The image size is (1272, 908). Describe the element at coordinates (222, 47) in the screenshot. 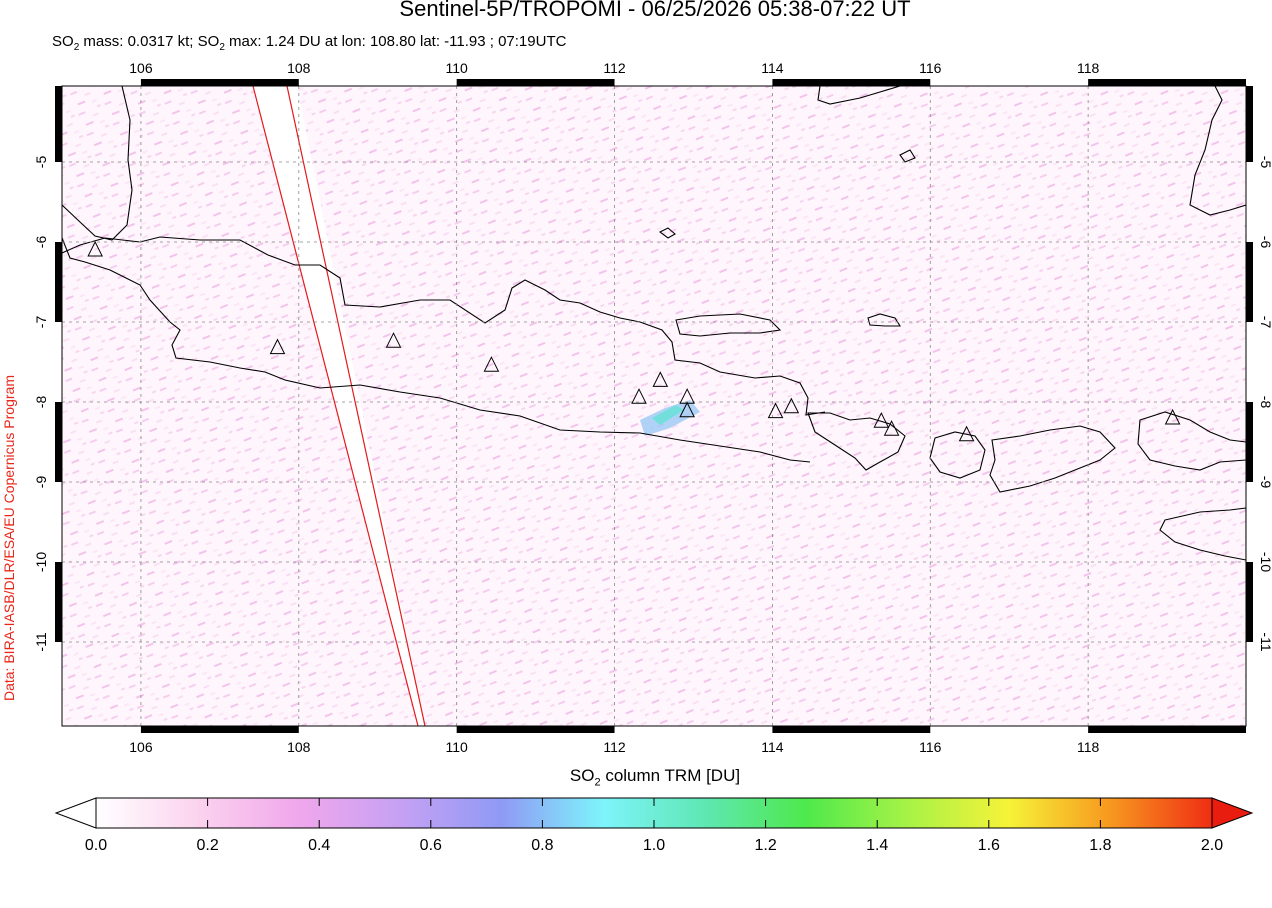

I see `subtitle-sub2: 2` at that location.